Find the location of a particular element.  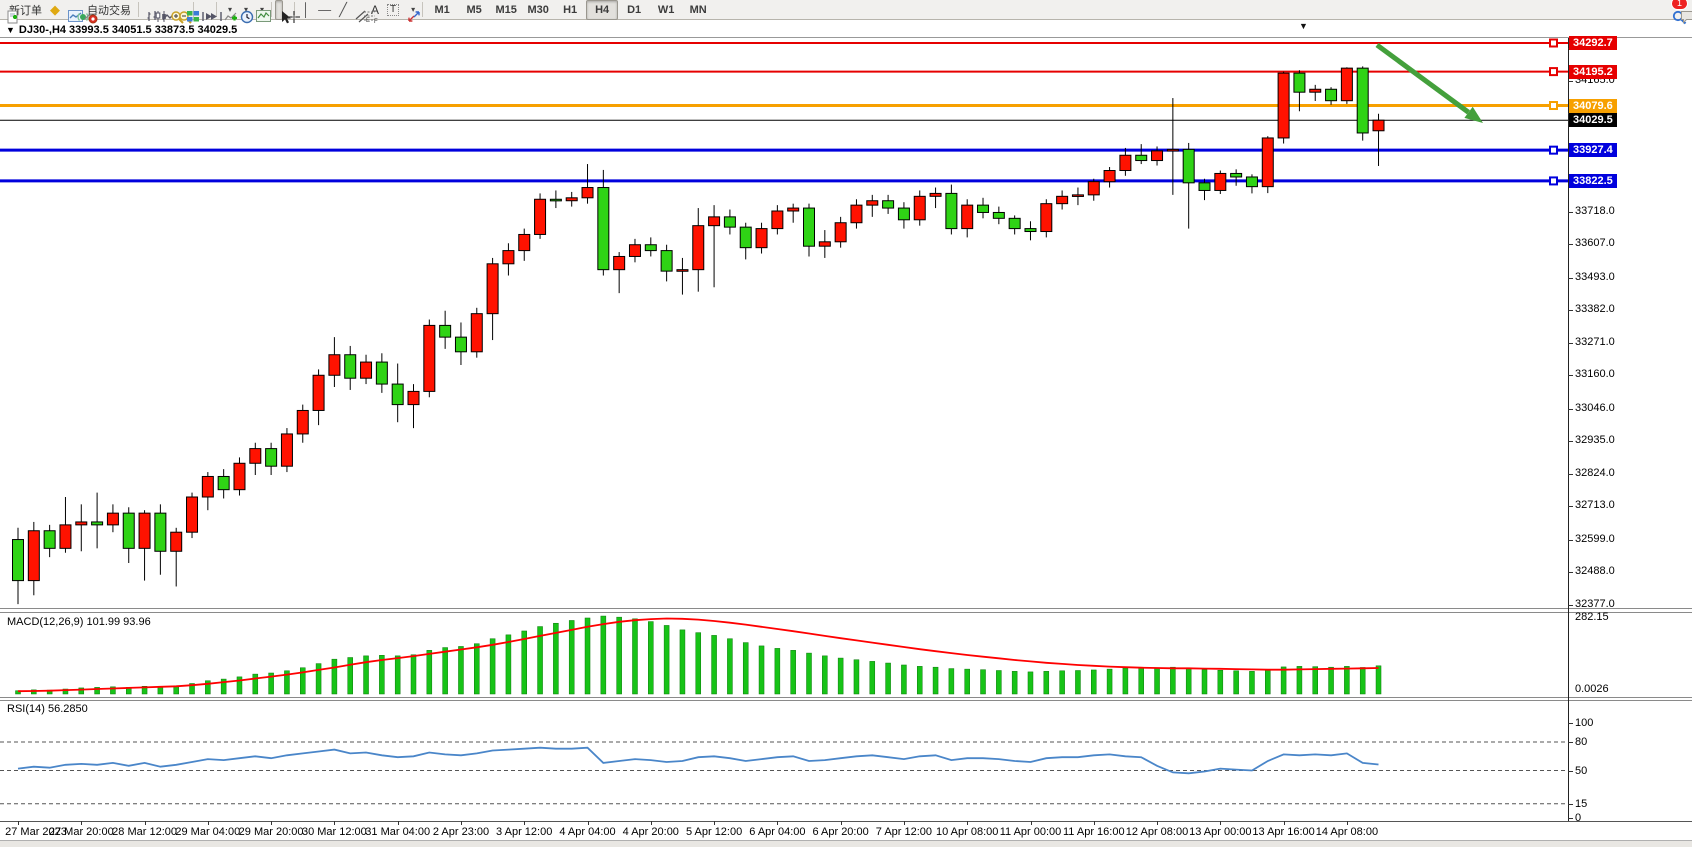

horizontal-line-icon: — is located at coordinates (325, 9).